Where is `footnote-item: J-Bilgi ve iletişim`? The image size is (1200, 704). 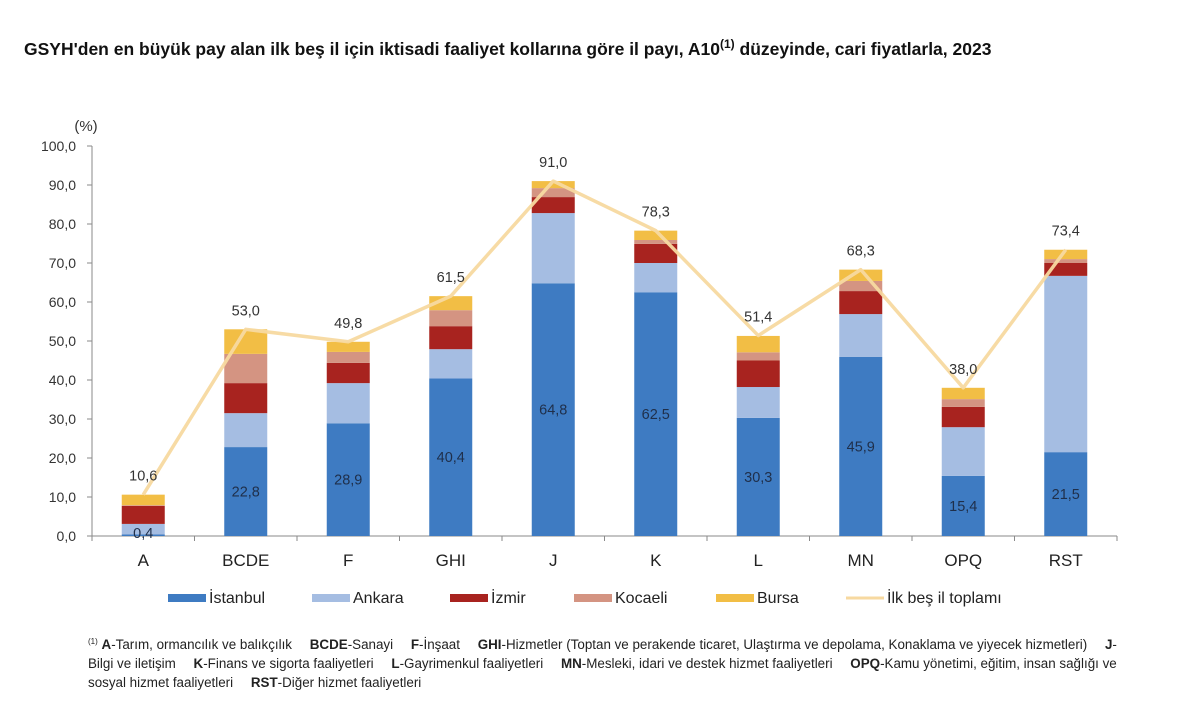 footnote-item: J-Bilgi ve iletişim is located at coordinates (602, 654).